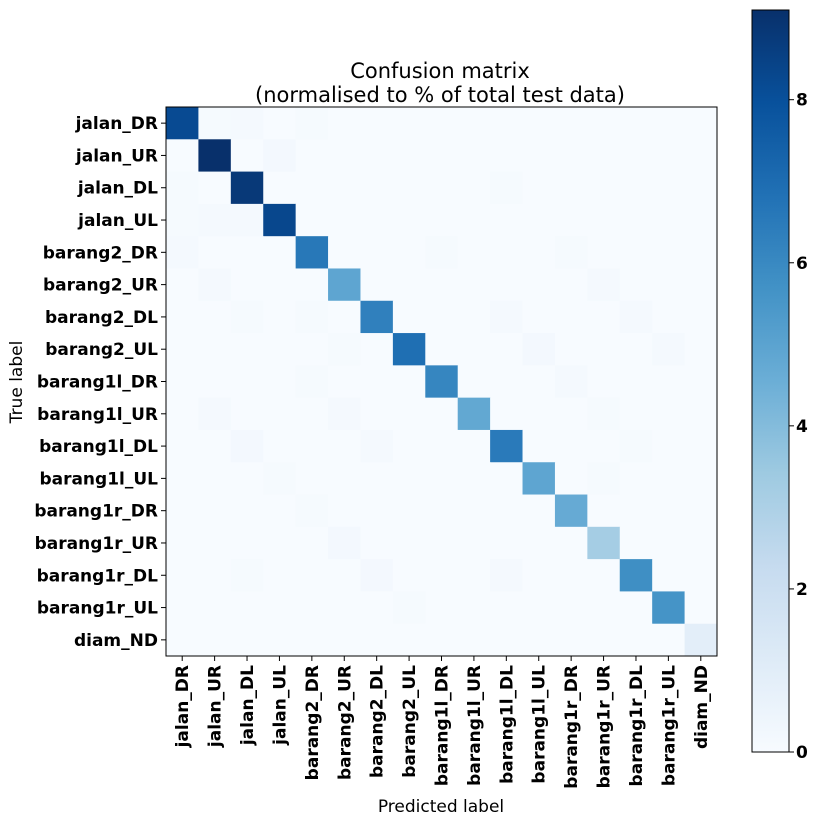 Image resolution: width=815 pixels, height=823 pixels. What do you see at coordinates (97, 383) in the screenshot?
I see `y-tick-label: barang1l_DR` at bounding box center [97, 383].